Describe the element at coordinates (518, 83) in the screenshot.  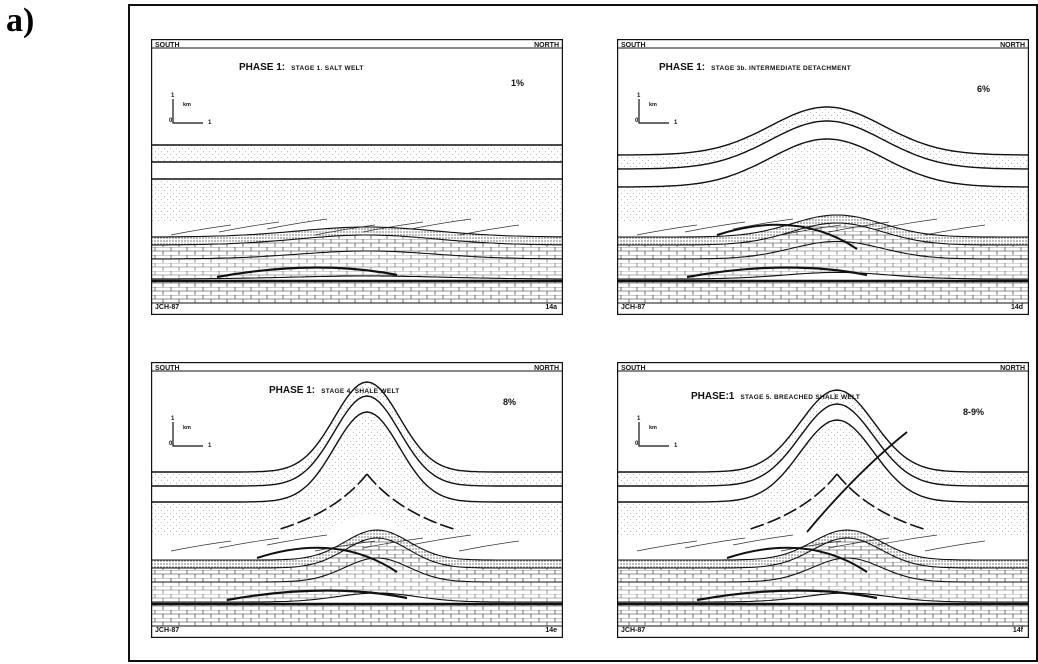
I see `shortening-percent: 1%` at that location.